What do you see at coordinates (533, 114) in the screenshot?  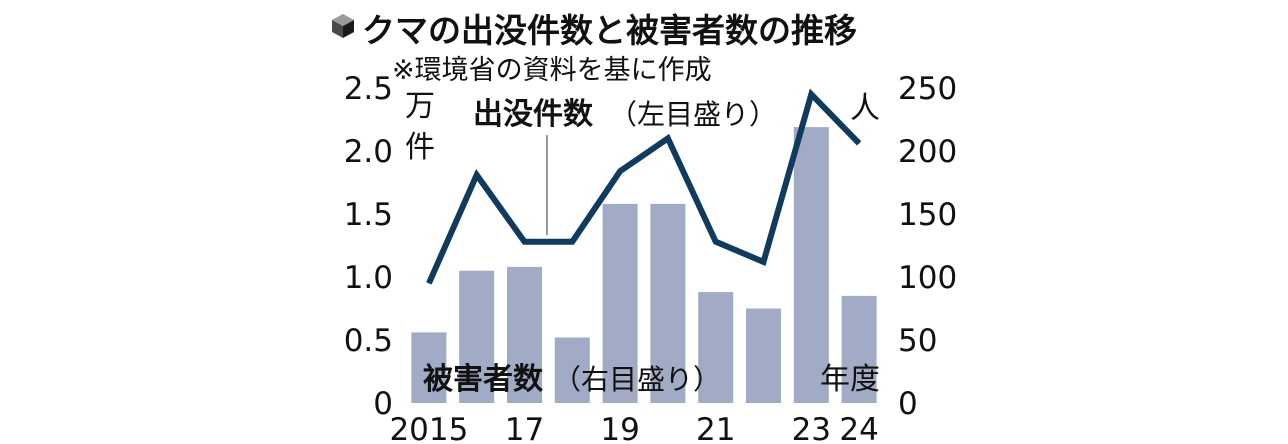 I see `line-series-label: 出没件数` at bounding box center [533, 114].